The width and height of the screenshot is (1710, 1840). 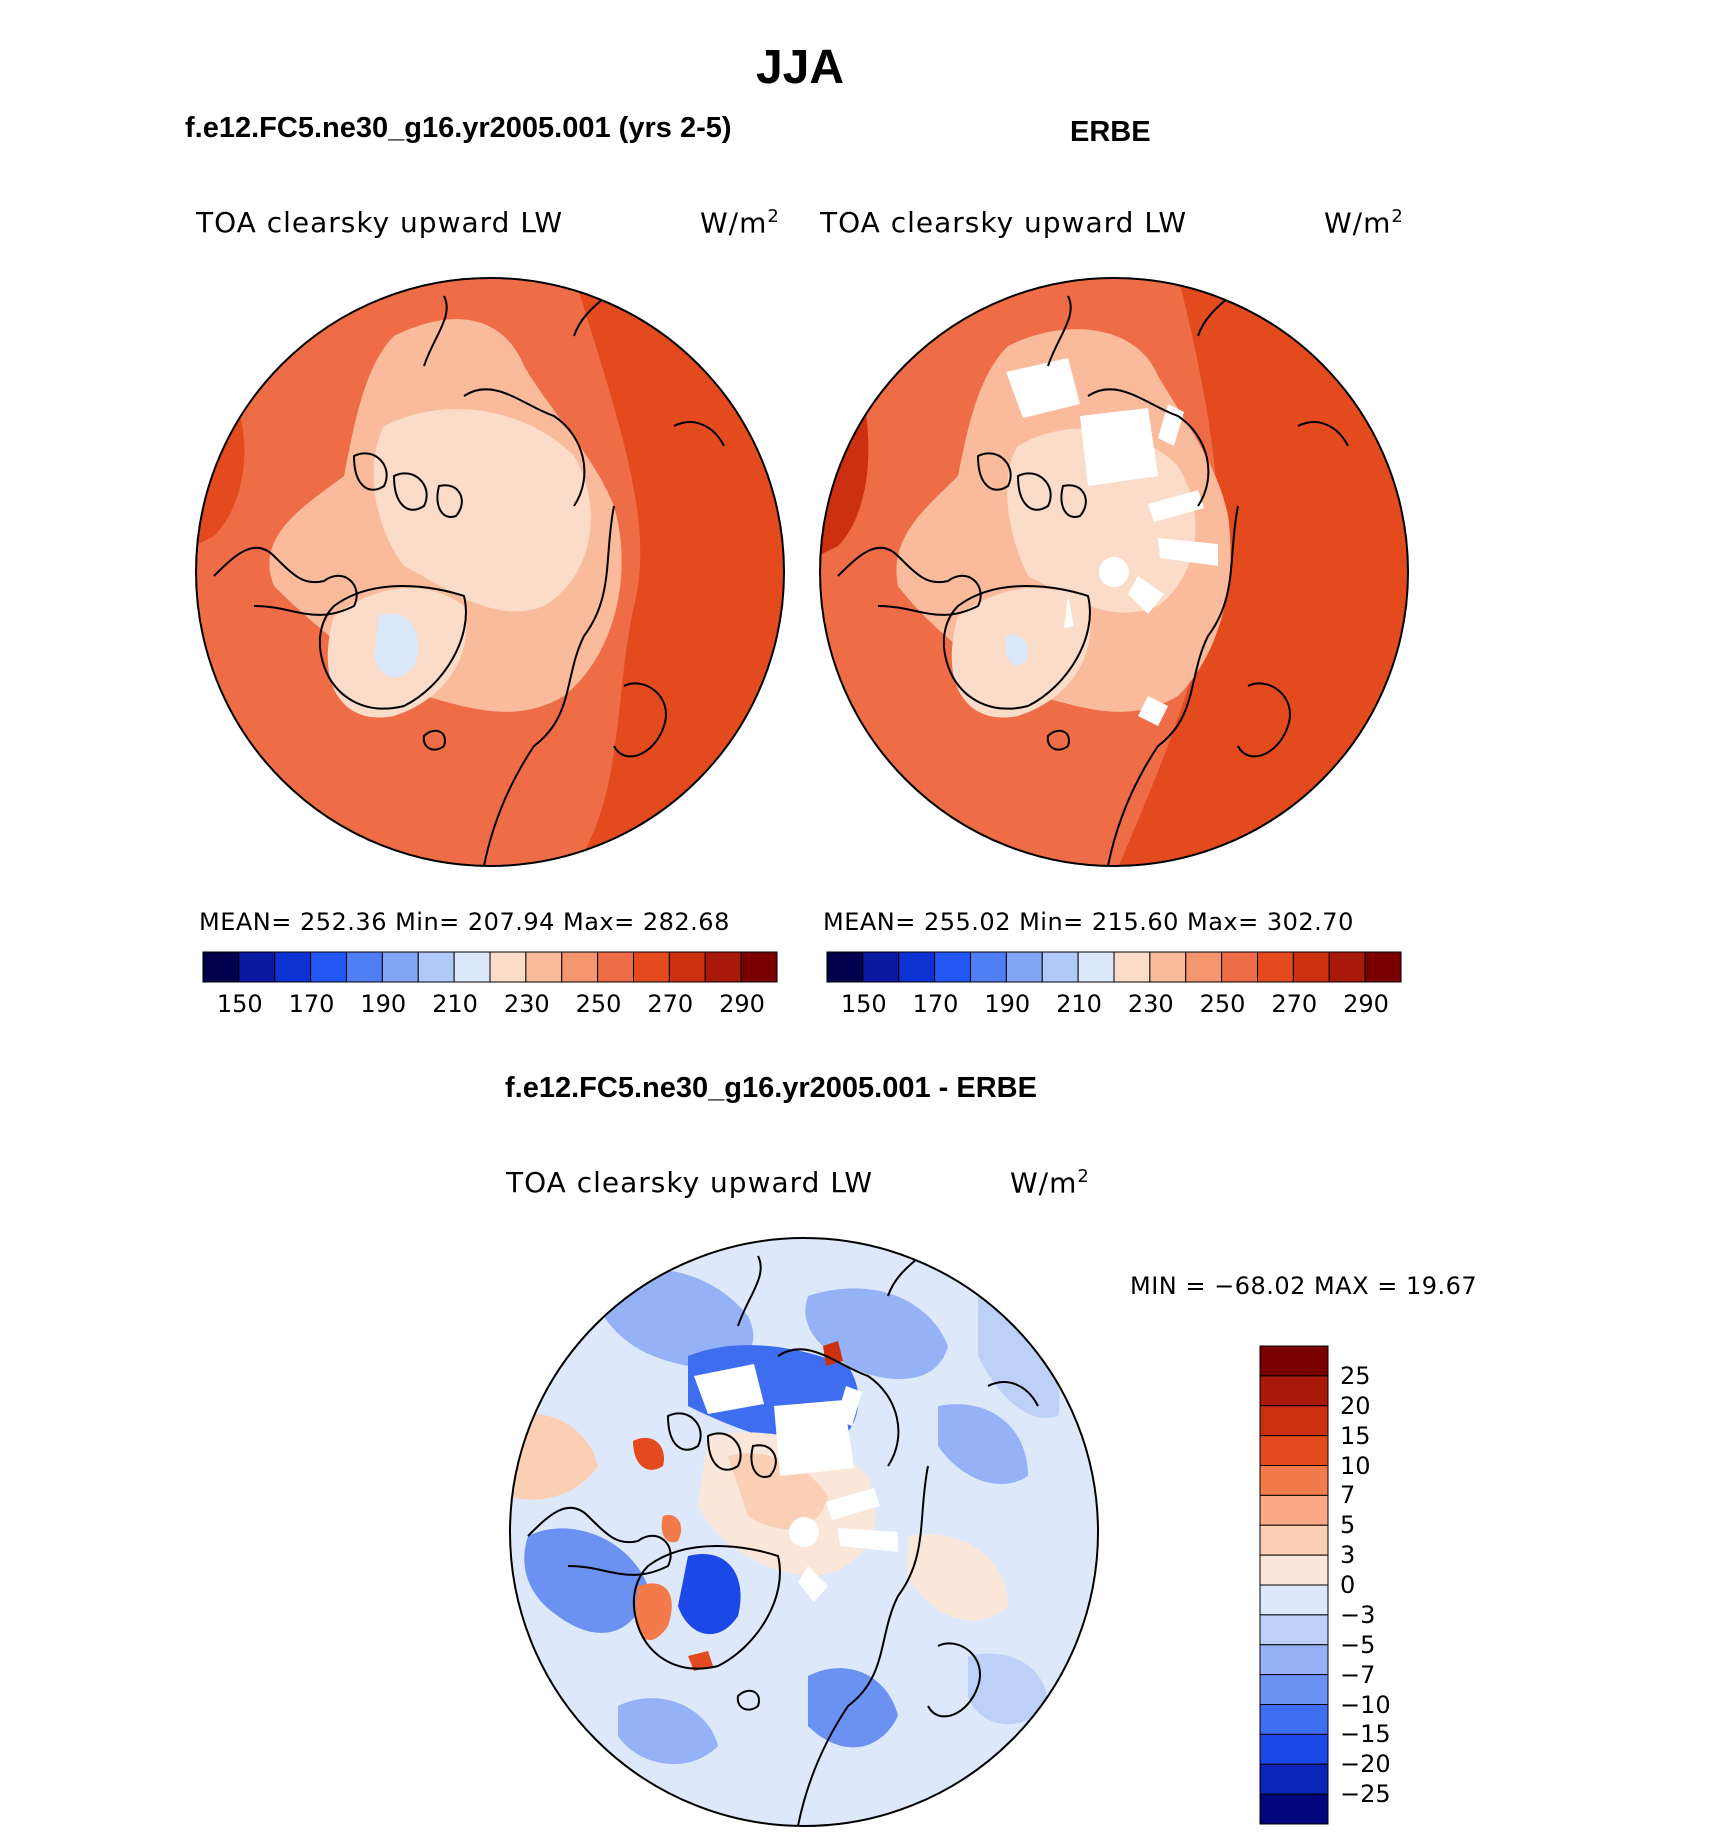 I want to click on panel-2-colorbar-tick-label: 190, so click(x=1007, y=1004).